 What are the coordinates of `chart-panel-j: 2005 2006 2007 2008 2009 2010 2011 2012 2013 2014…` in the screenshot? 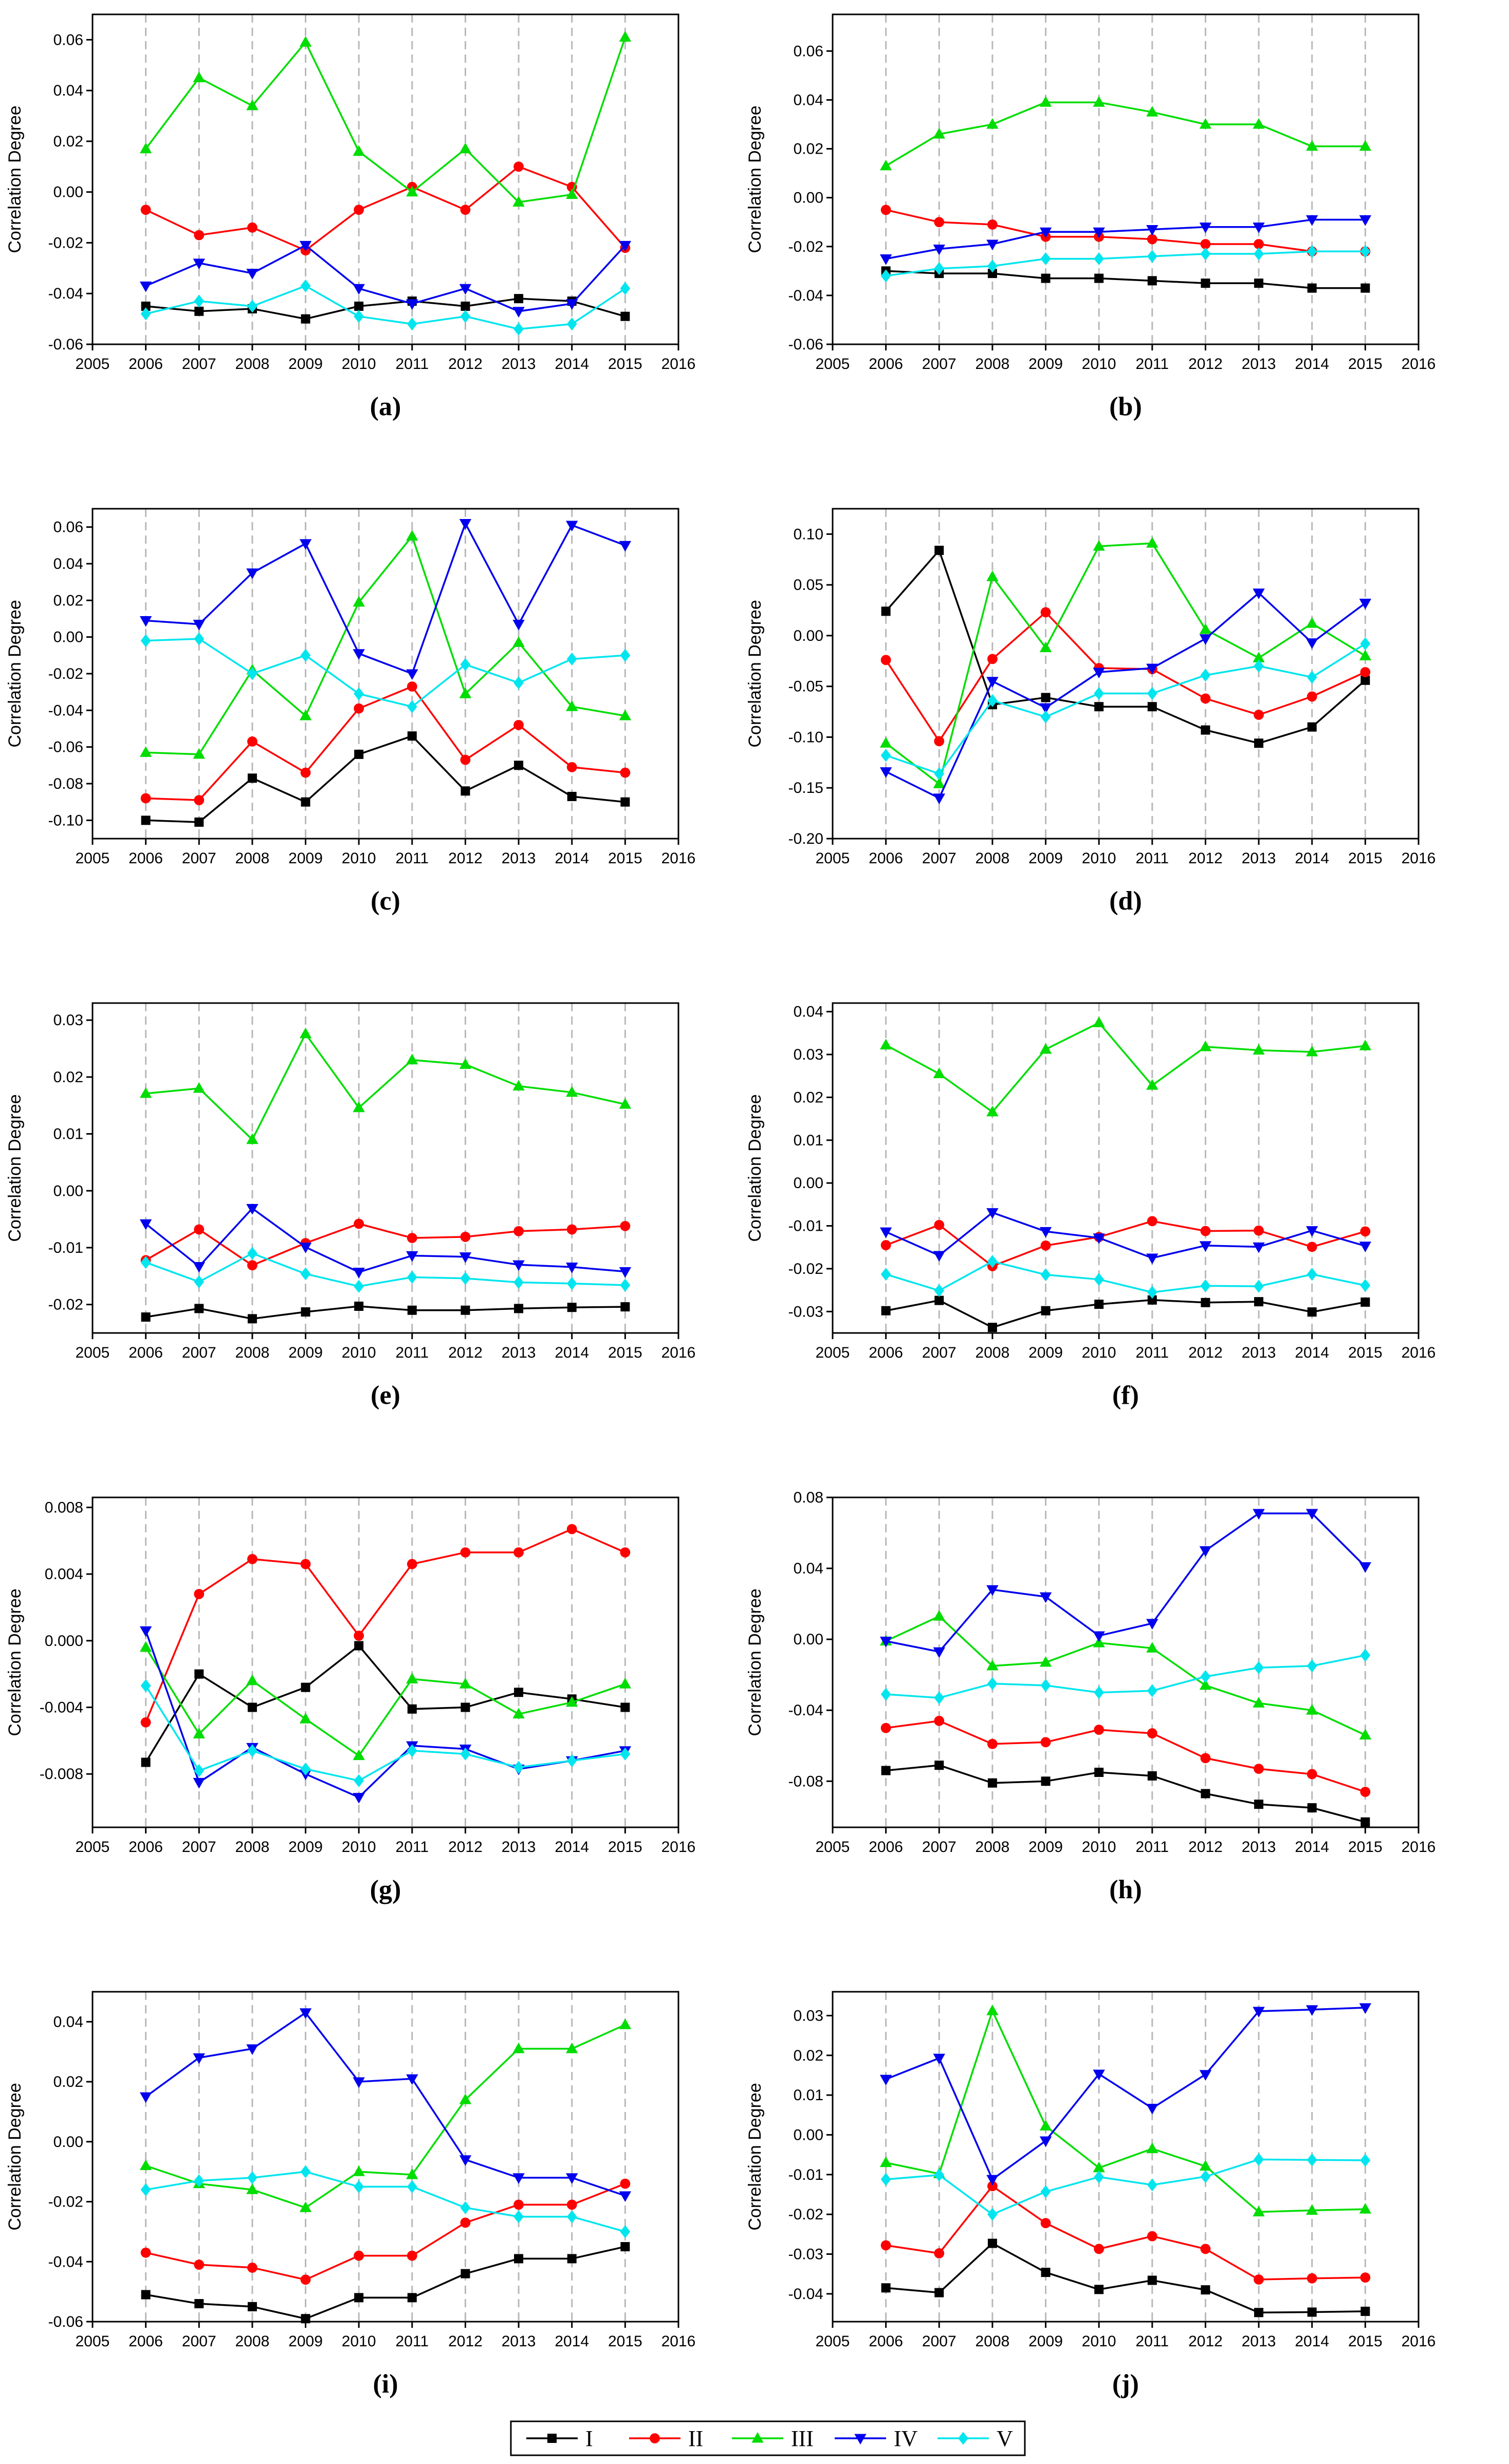 It's located at (1090, 2195).